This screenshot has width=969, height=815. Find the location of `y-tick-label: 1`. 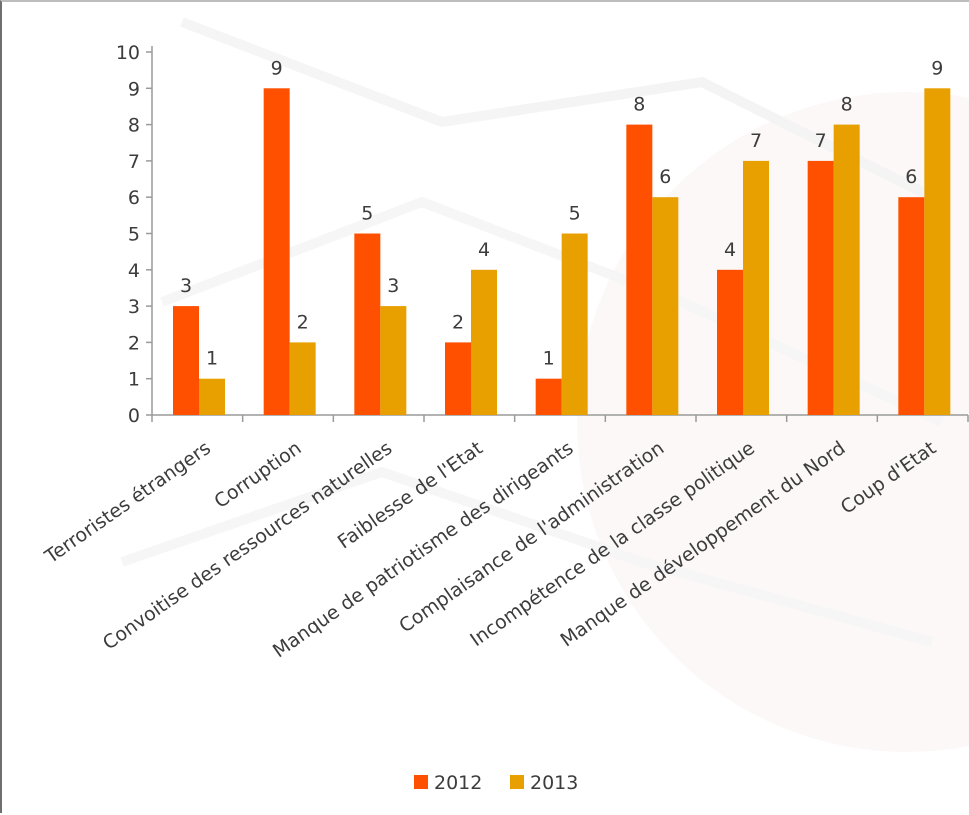

y-tick-label: 1 is located at coordinates (134, 380).